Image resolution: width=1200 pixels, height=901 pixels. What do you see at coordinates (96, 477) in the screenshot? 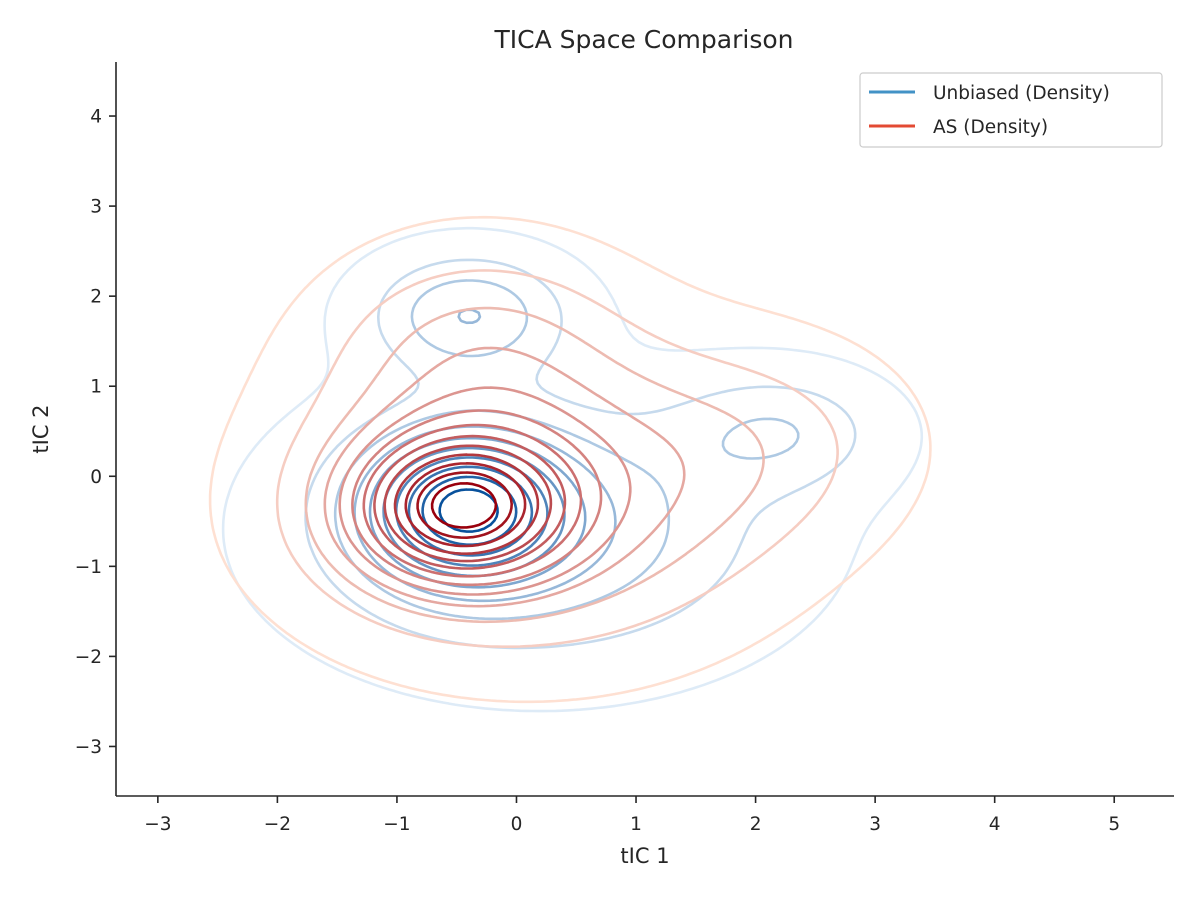
I see `y-tick-label: 0` at bounding box center [96, 477].